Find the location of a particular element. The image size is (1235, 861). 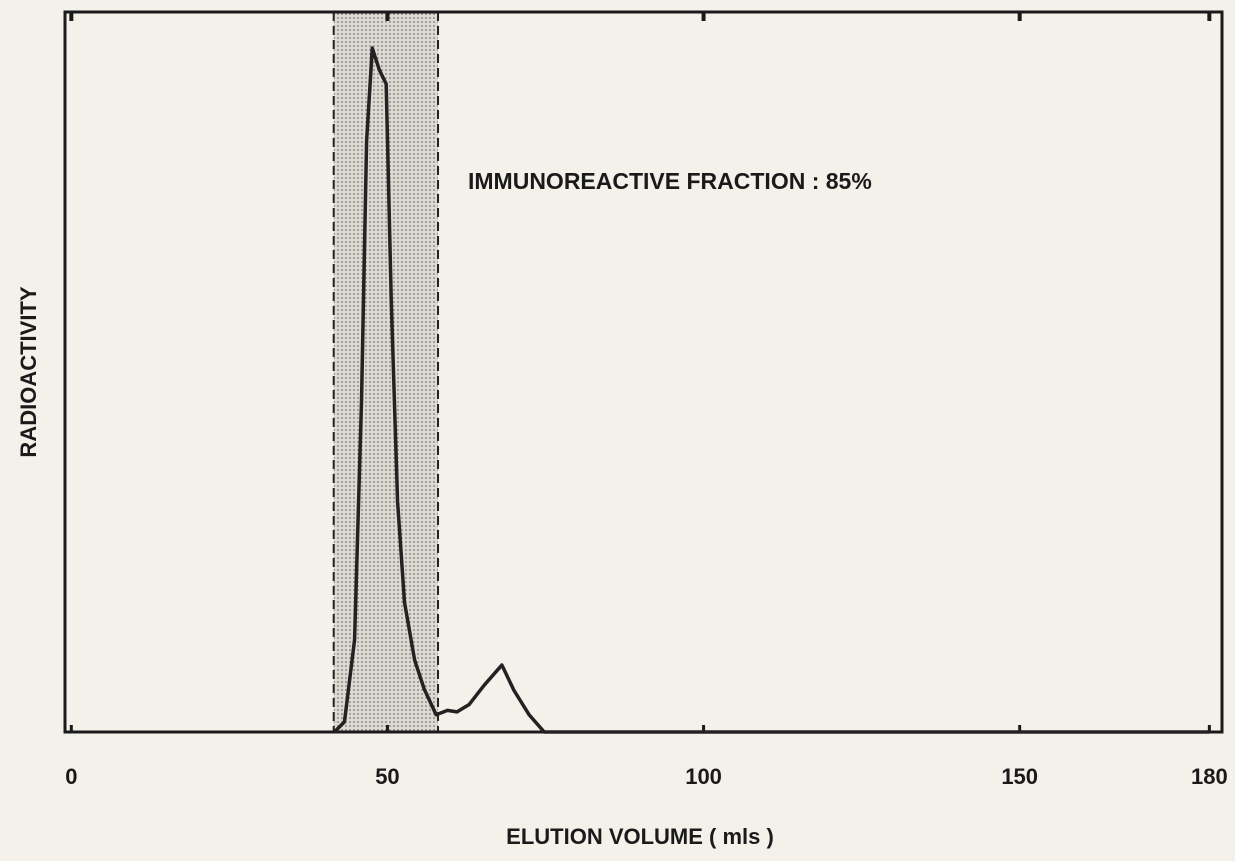

x-tick-label: 180 is located at coordinates (1209, 776).